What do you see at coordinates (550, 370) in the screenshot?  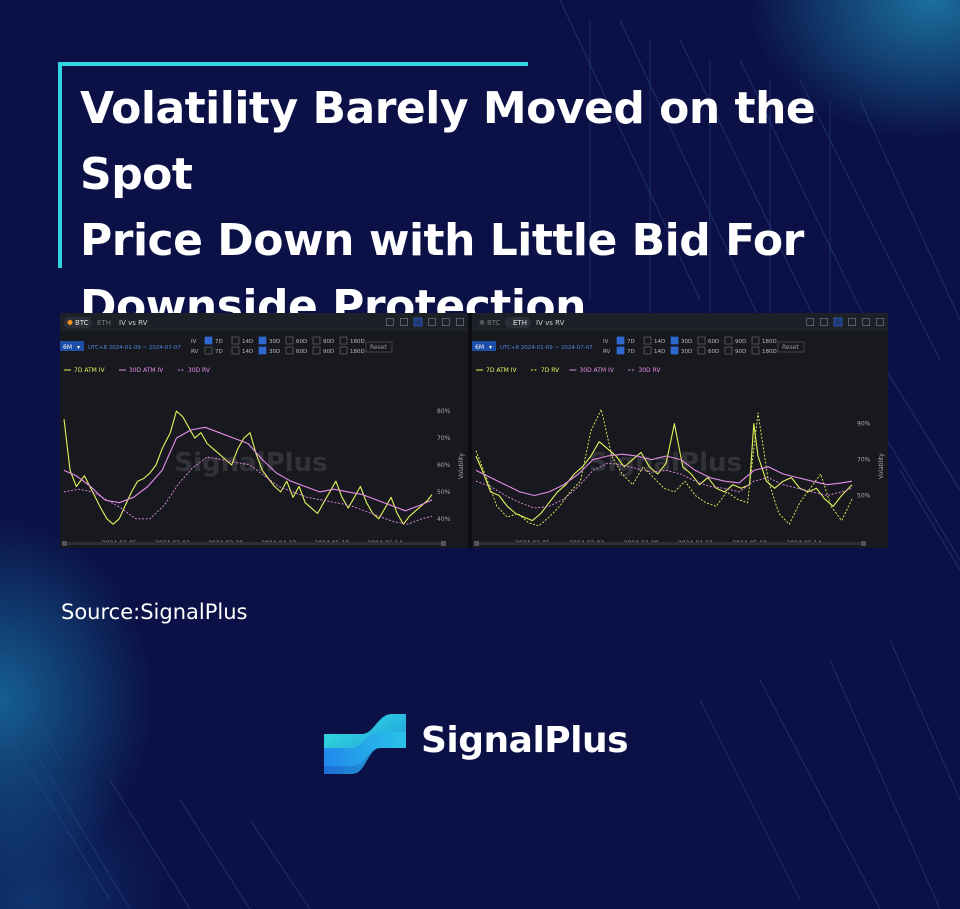 I see `legend-label: 7D RV` at bounding box center [550, 370].